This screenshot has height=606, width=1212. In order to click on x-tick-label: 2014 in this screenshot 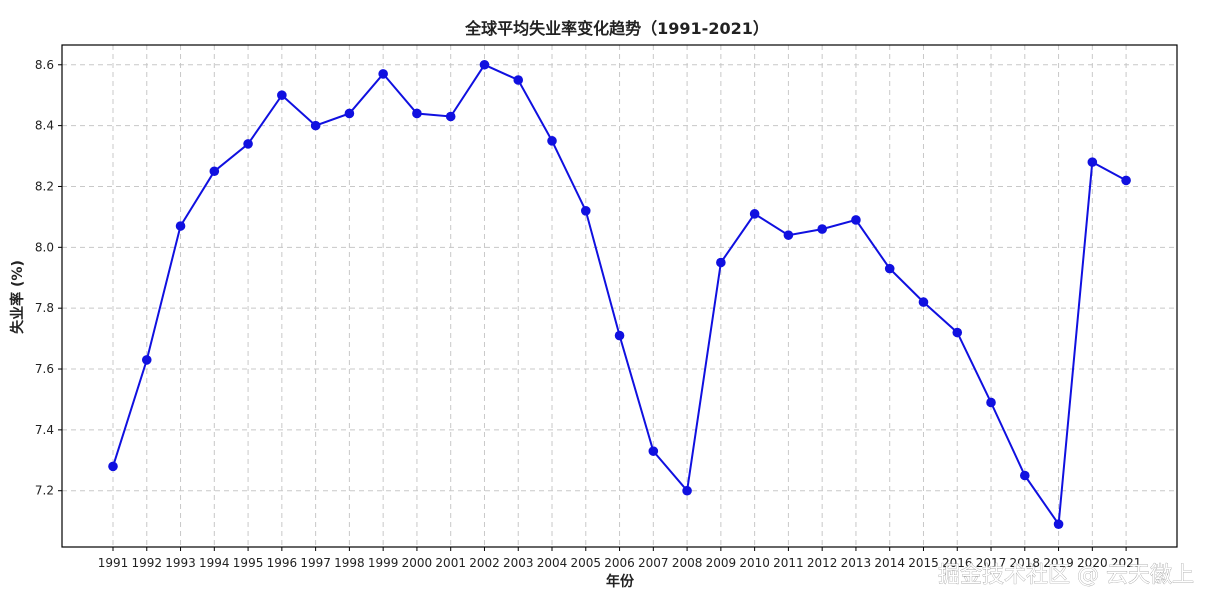, I will do `click(889, 563)`.